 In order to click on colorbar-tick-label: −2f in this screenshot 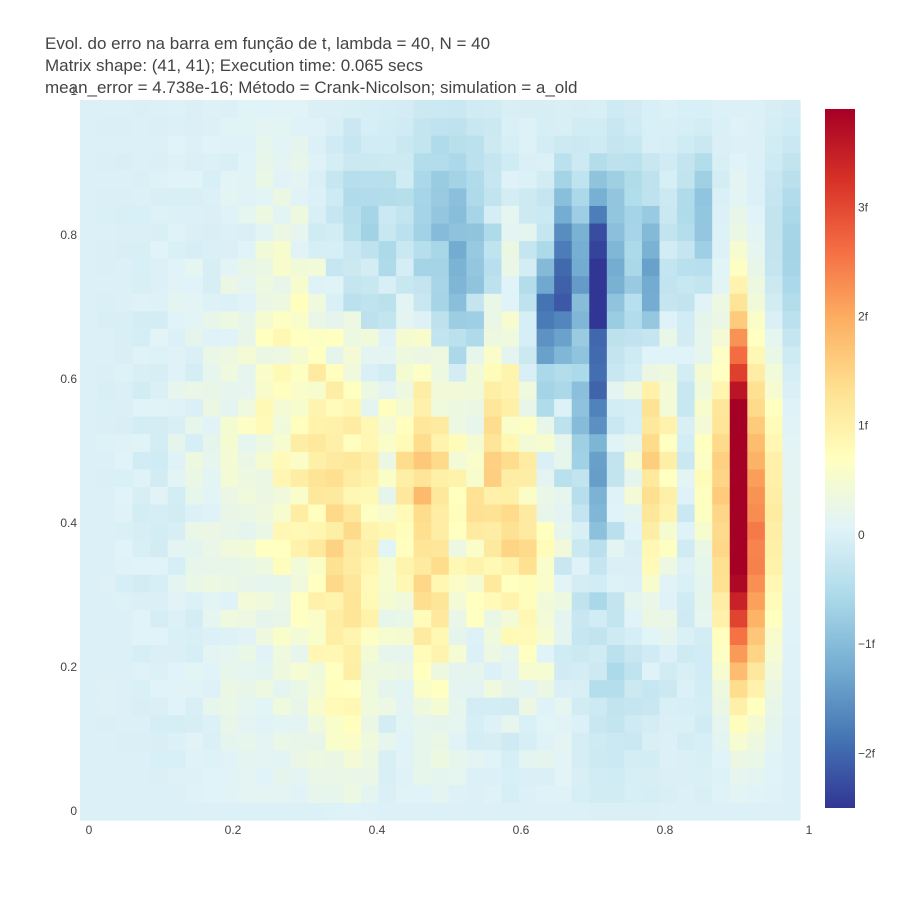, I will do `click(867, 753)`.